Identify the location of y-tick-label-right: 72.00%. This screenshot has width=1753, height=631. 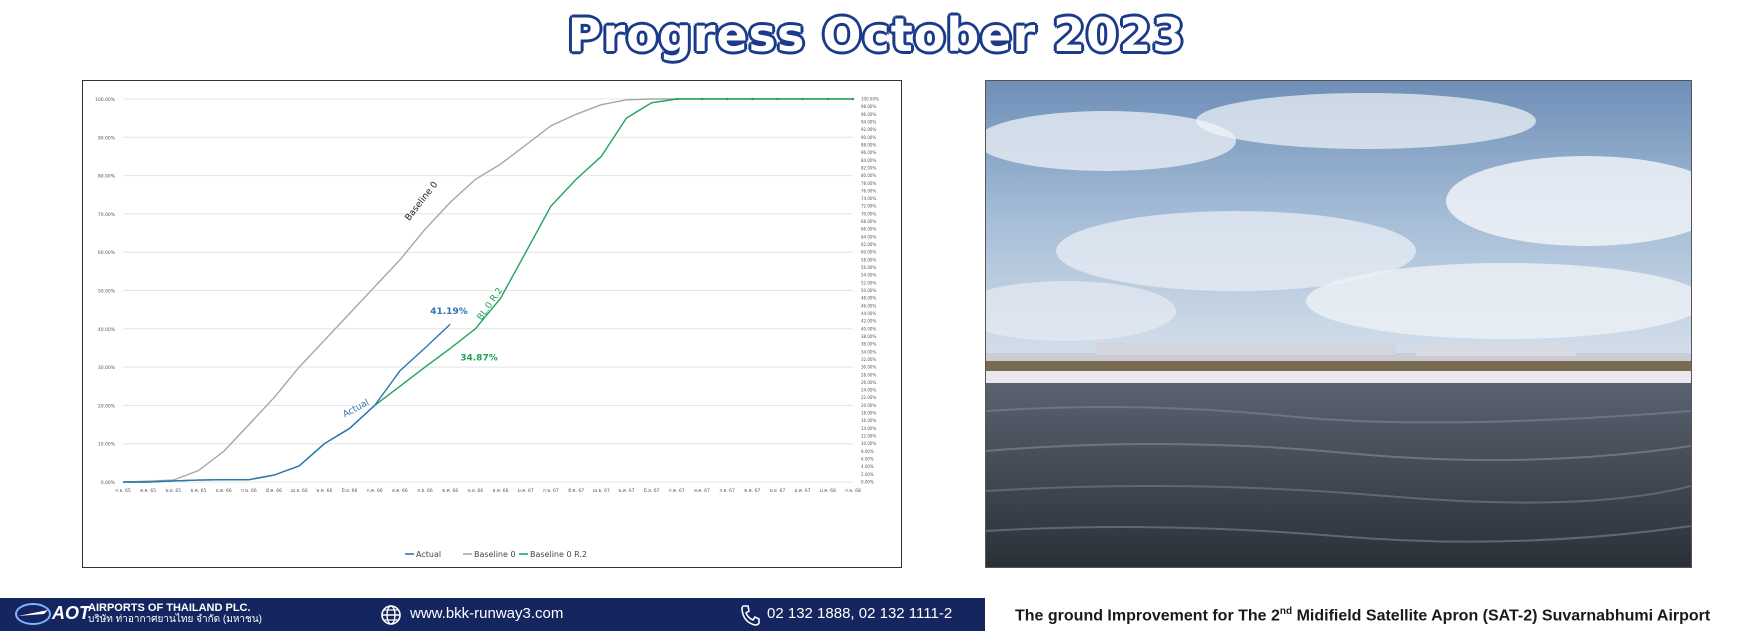
(868, 206).